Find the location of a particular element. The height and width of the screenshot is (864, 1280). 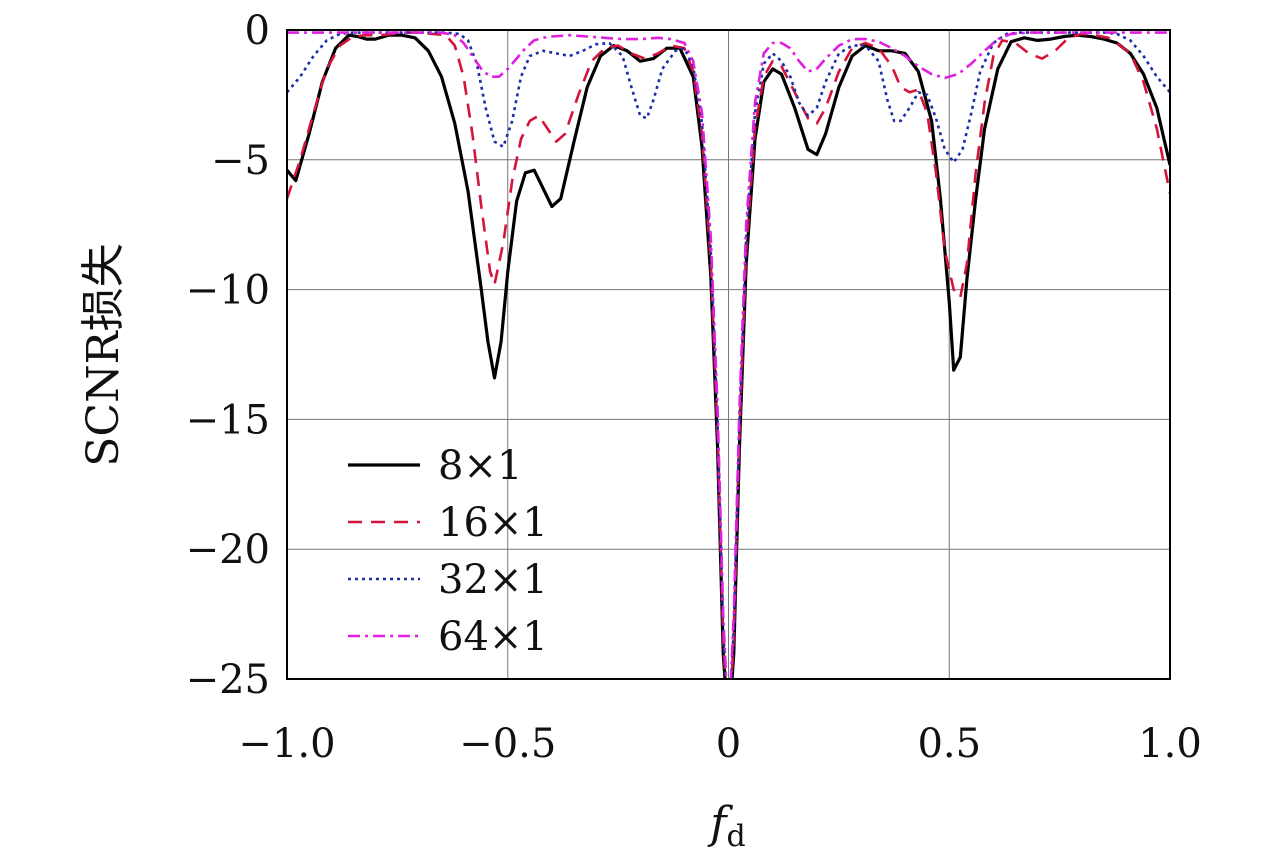

y-tick-label: −15 is located at coordinates (228, 420).